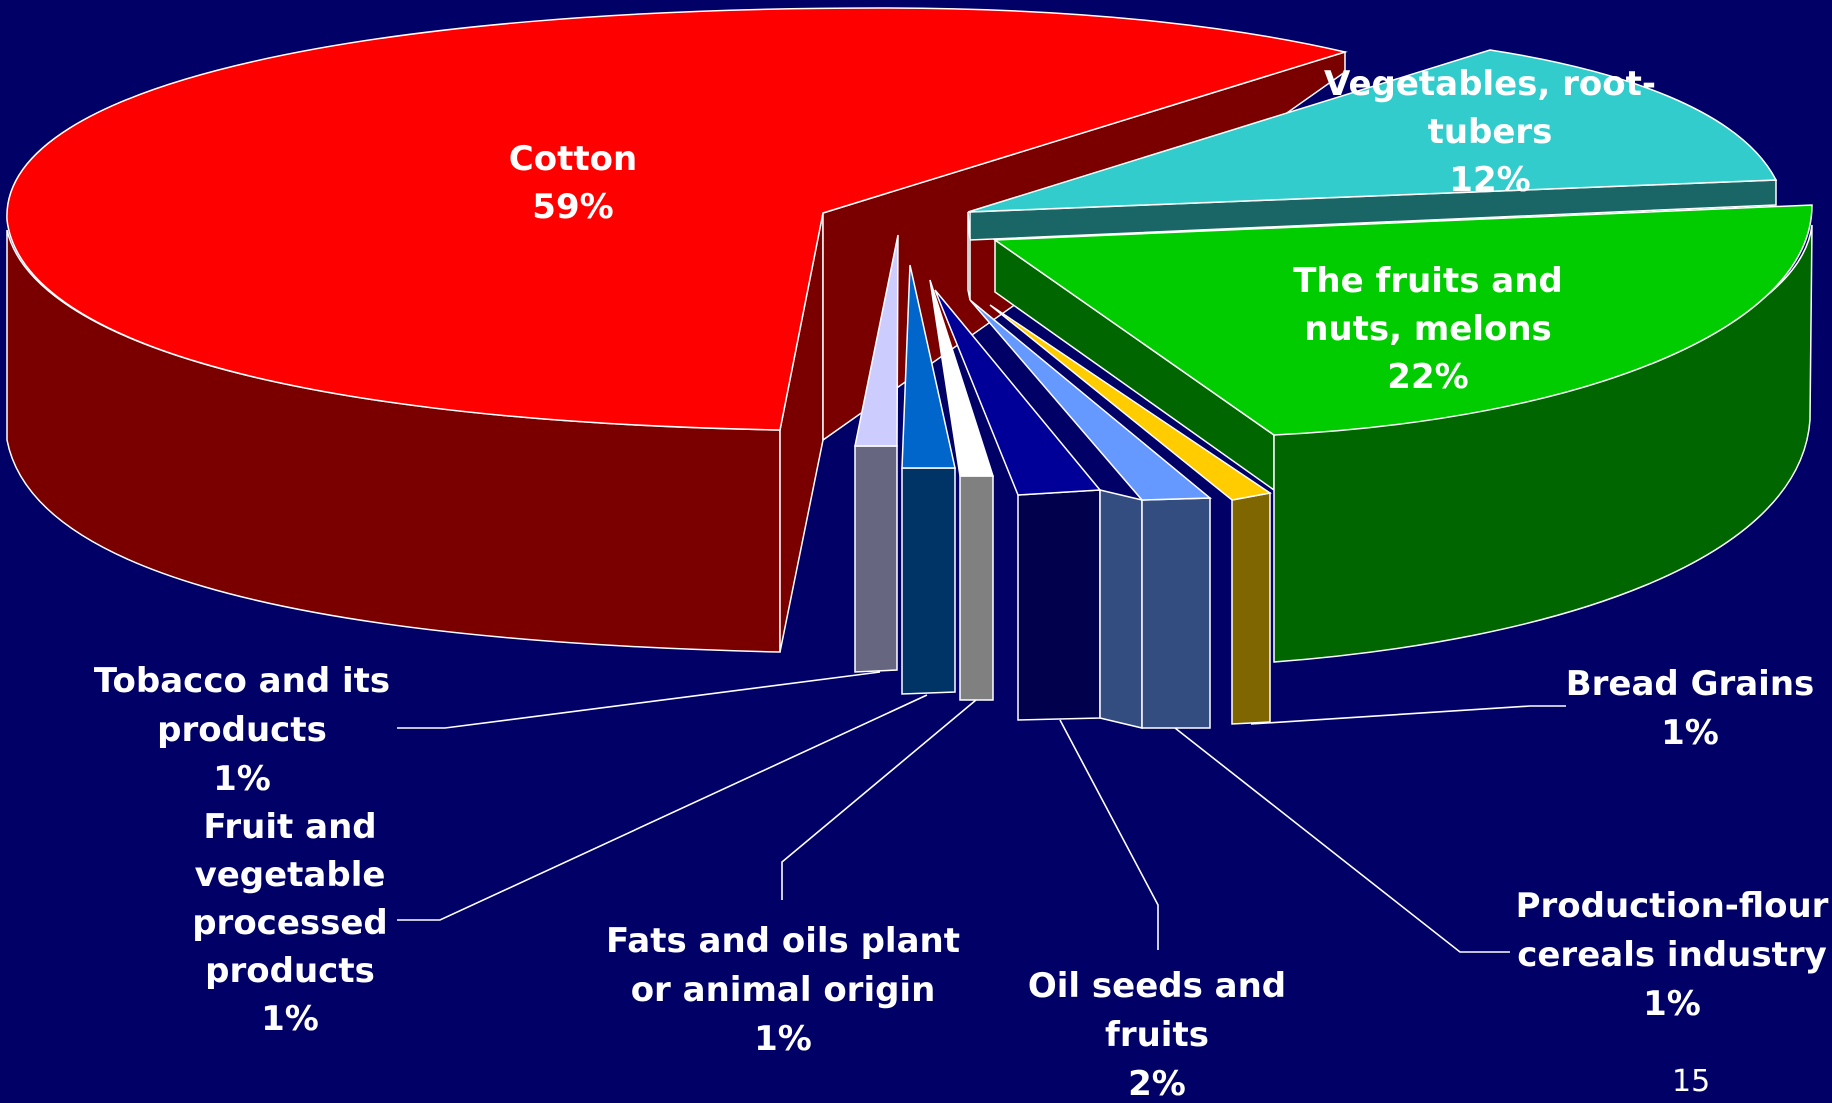  Describe the element at coordinates (1109, 834) in the screenshot. I see `leader-line-oil-seeds` at that location.